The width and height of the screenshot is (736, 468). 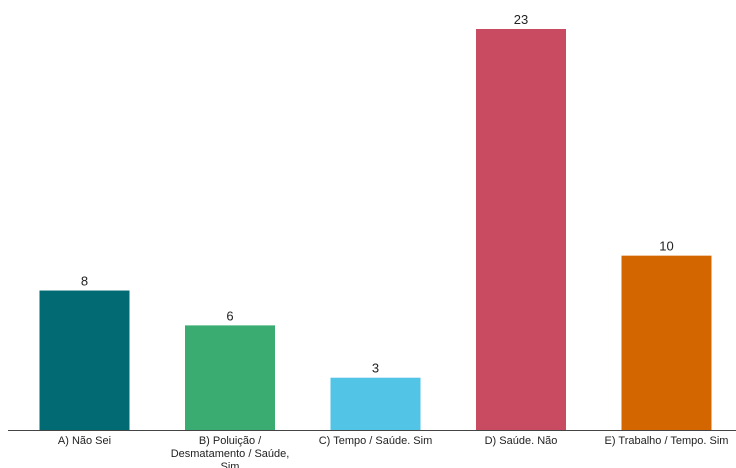 I want to click on category-label: B) Poluição / Desmatamento / Saúde, Sim, so click(x=230, y=451).